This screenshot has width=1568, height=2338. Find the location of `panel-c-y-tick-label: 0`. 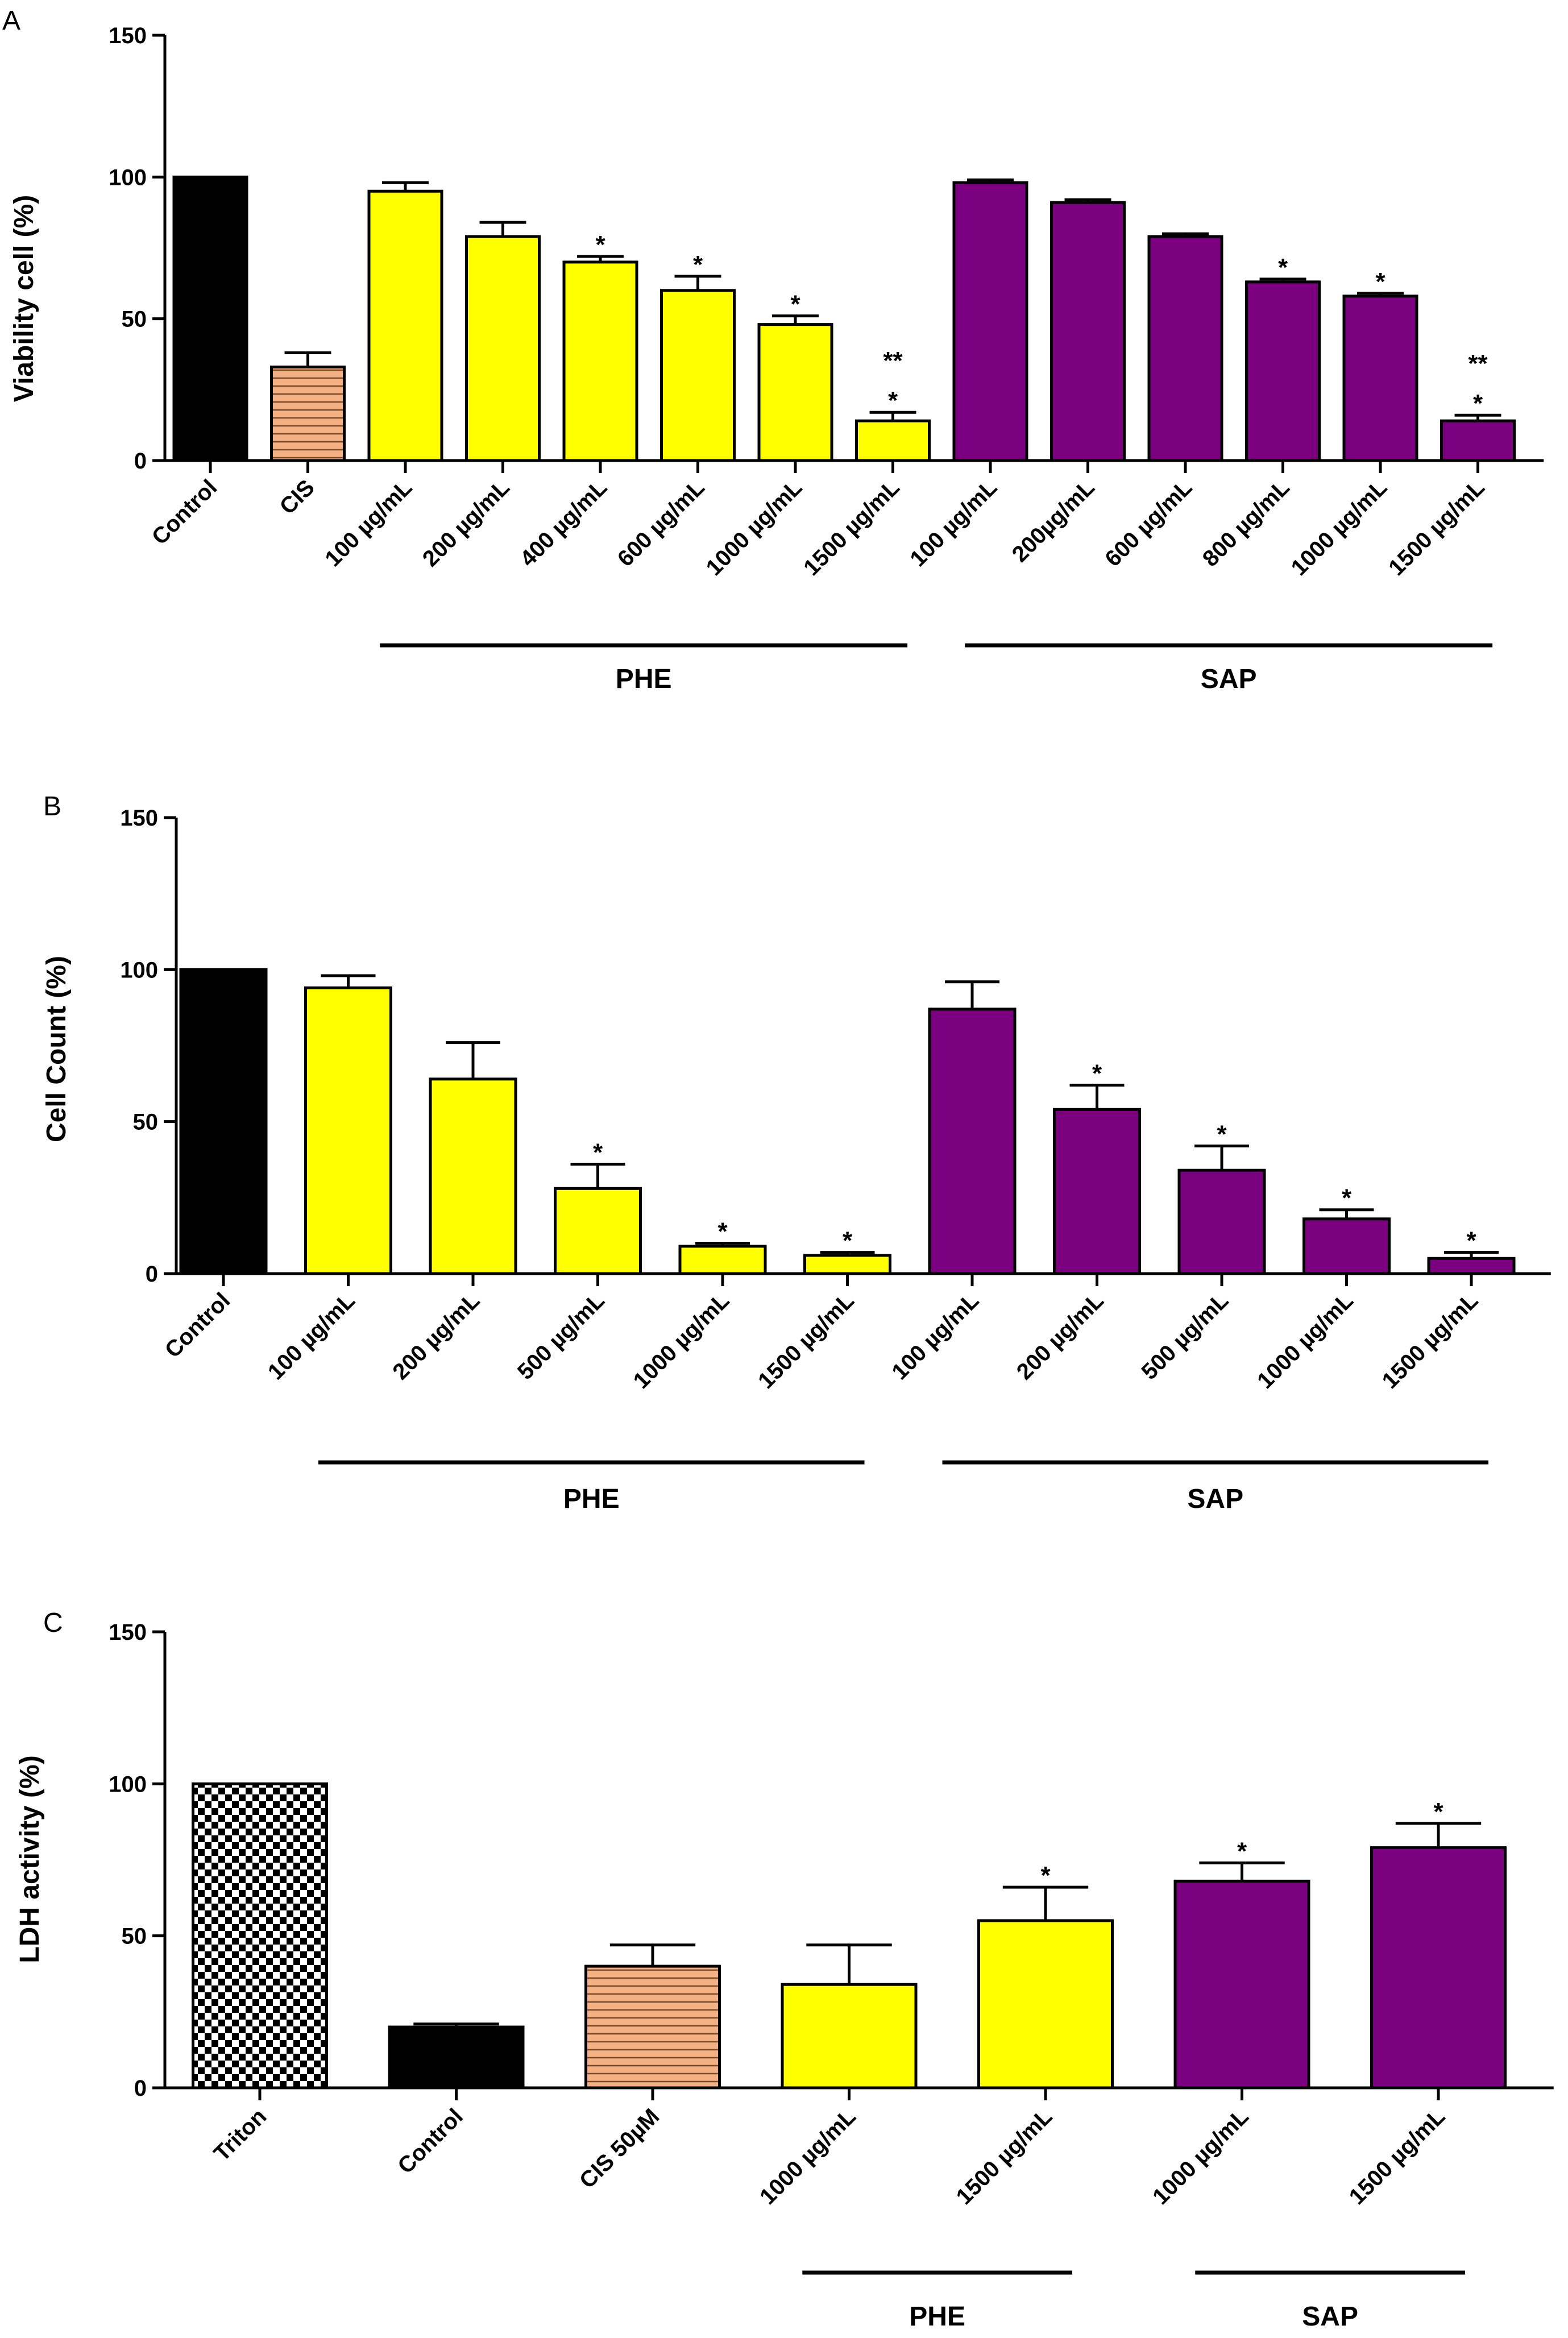

panel-c-y-tick-label: 0 is located at coordinates (140, 2088).